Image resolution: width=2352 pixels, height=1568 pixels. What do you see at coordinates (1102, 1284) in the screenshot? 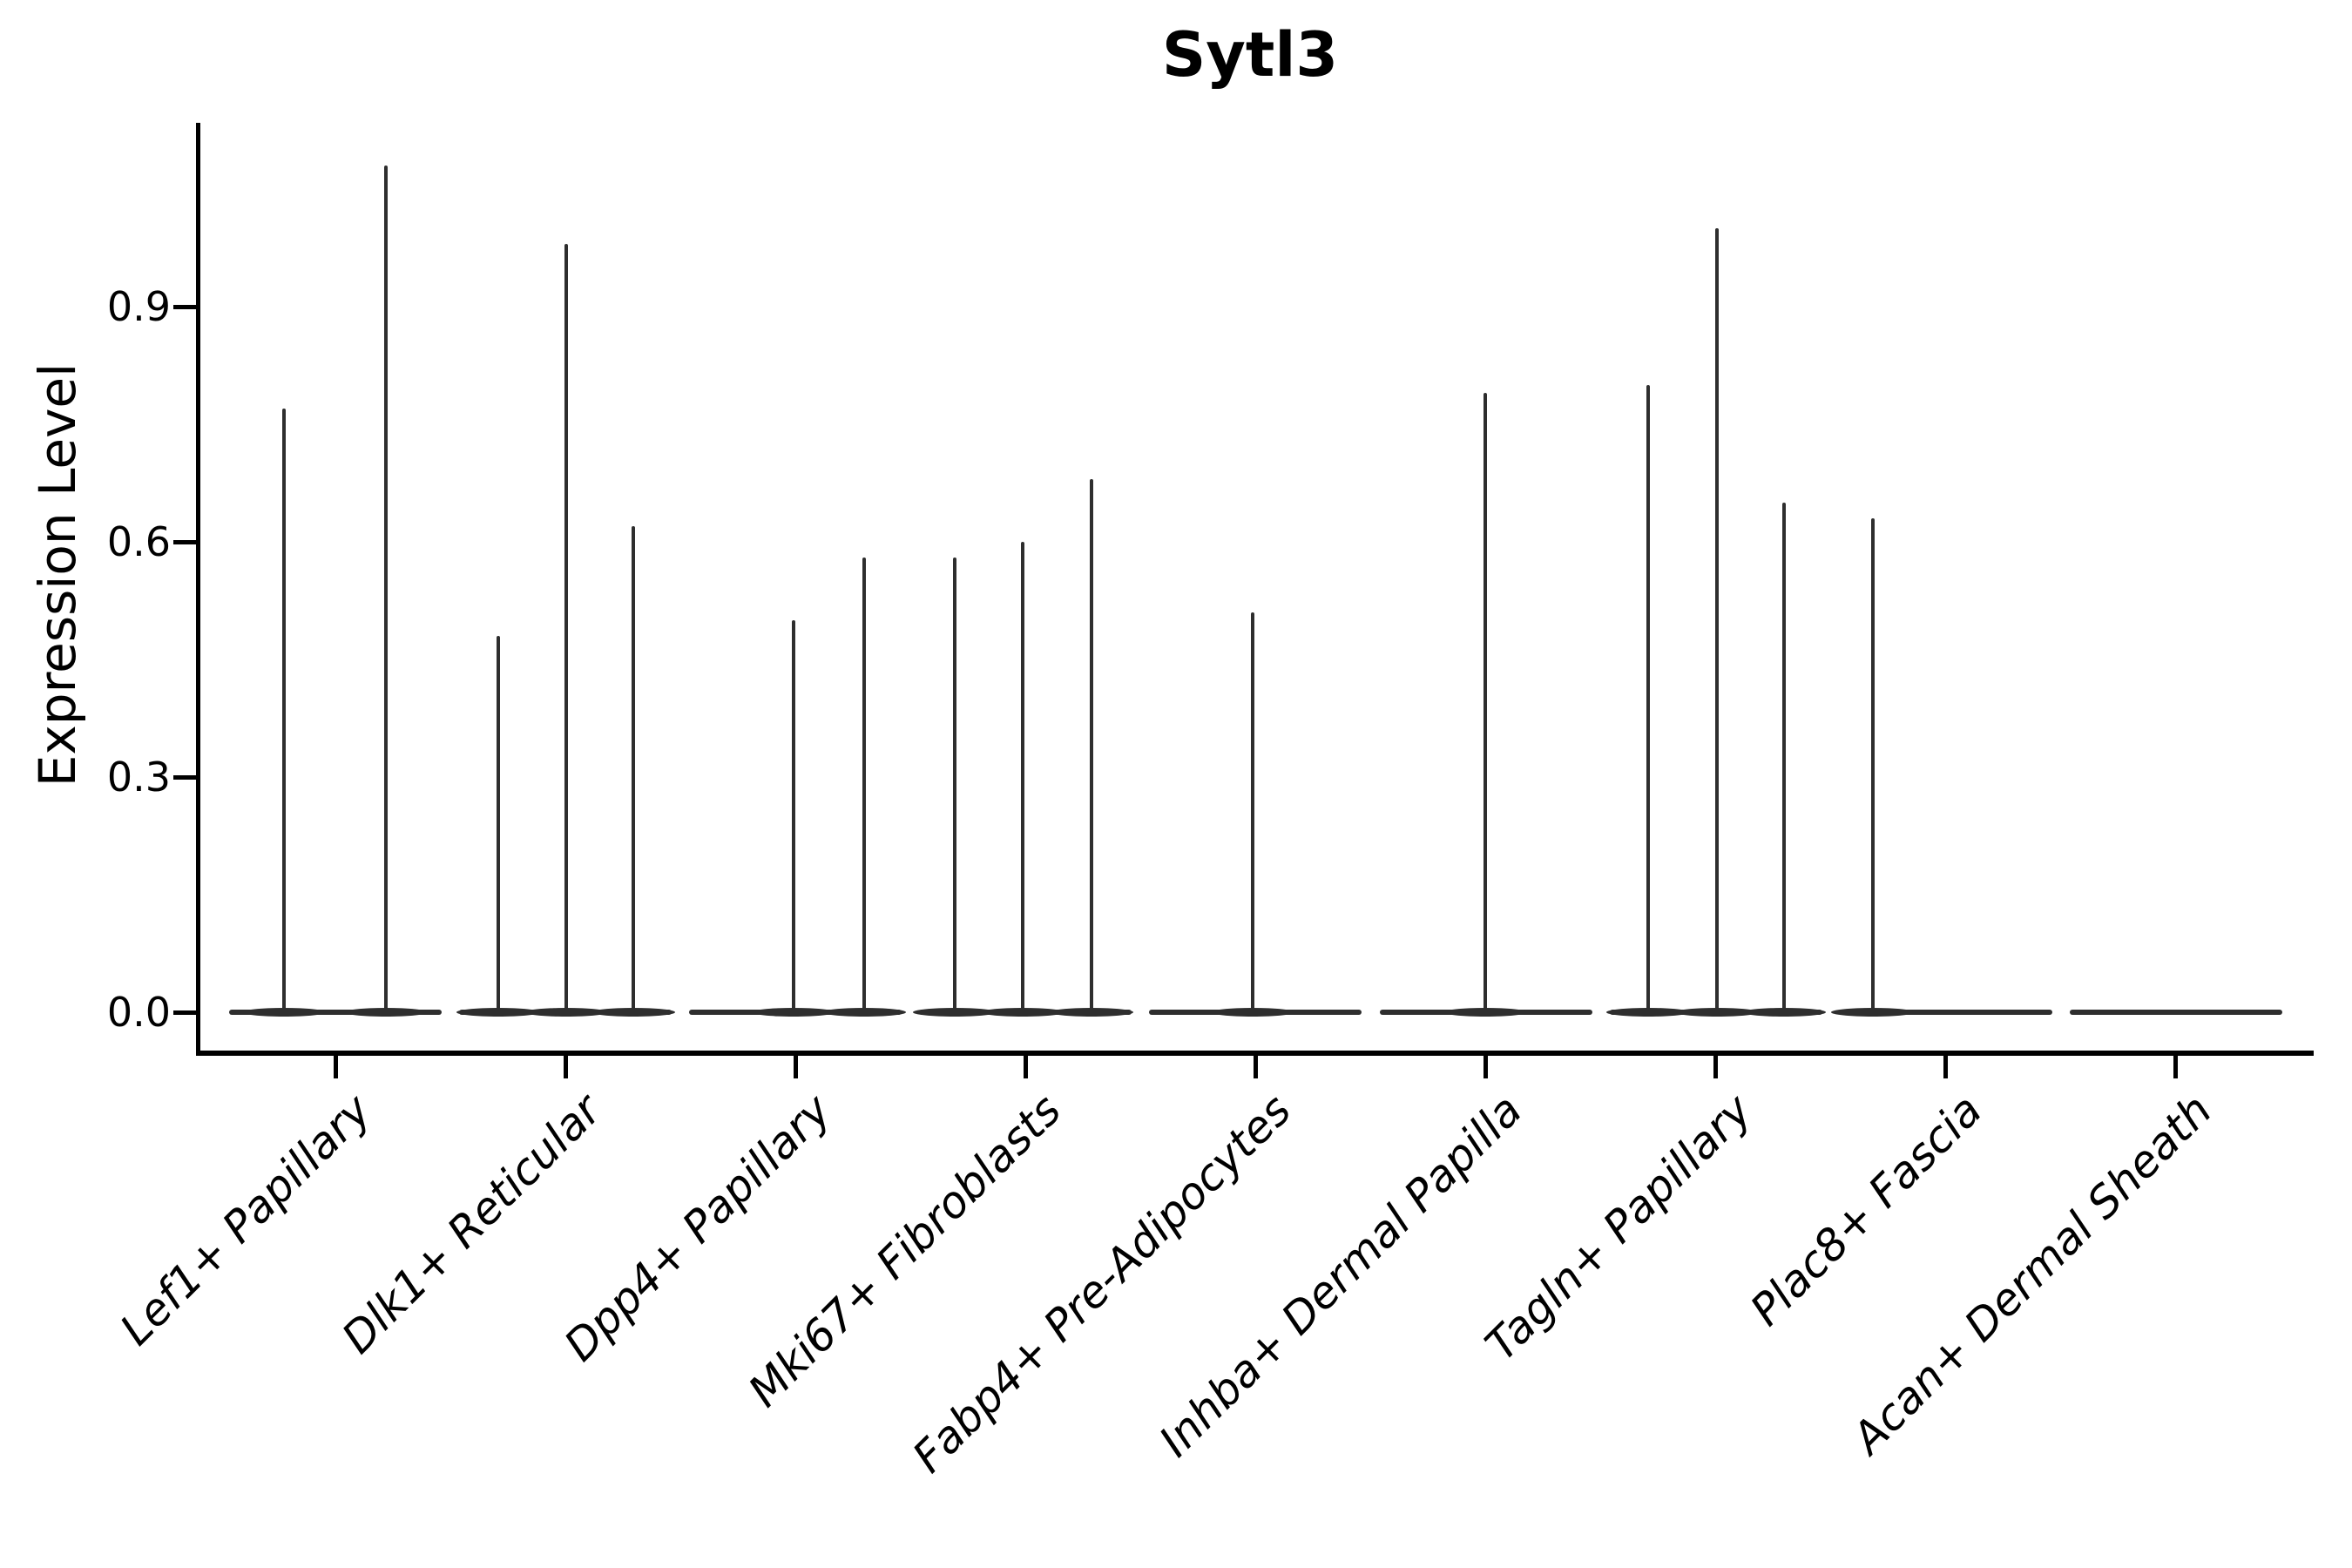
I see `x-tick-label: Fabp4+ Pre-Adipocytes` at bounding box center [1102, 1284].